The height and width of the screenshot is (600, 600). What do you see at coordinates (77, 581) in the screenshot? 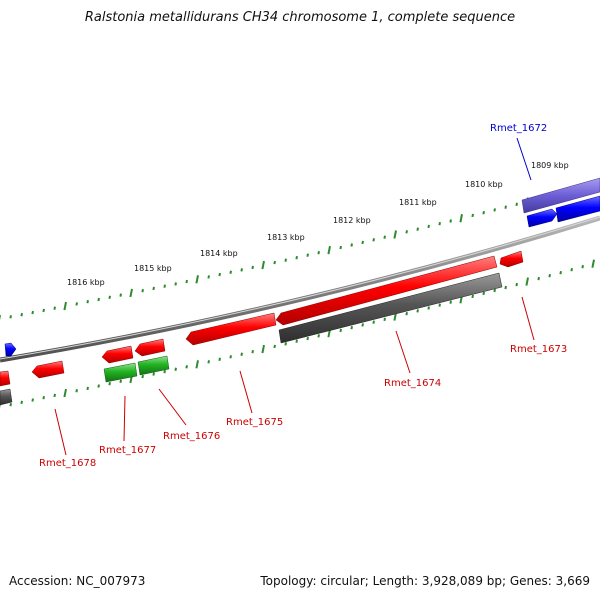
I see `accession-text: Accession: NC_007973` at bounding box center [77, 581].